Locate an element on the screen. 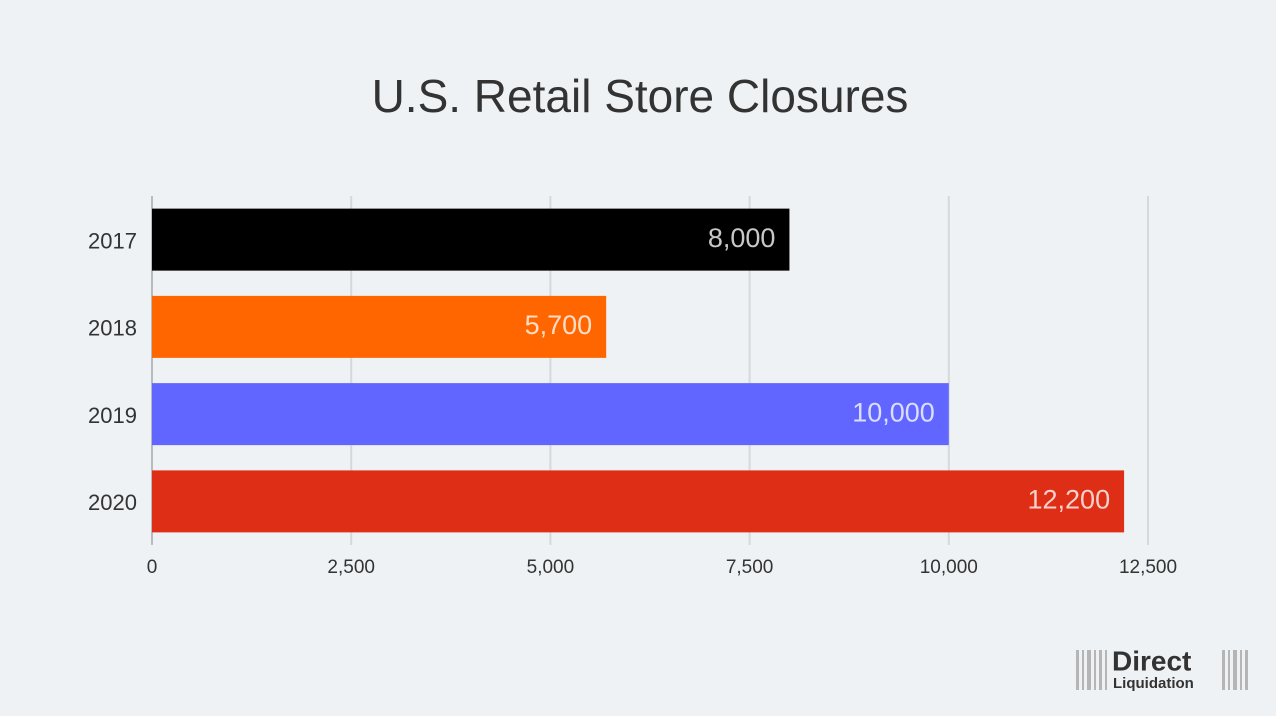  x-tick-label: 7,500 is located at coordinates (750, 567).